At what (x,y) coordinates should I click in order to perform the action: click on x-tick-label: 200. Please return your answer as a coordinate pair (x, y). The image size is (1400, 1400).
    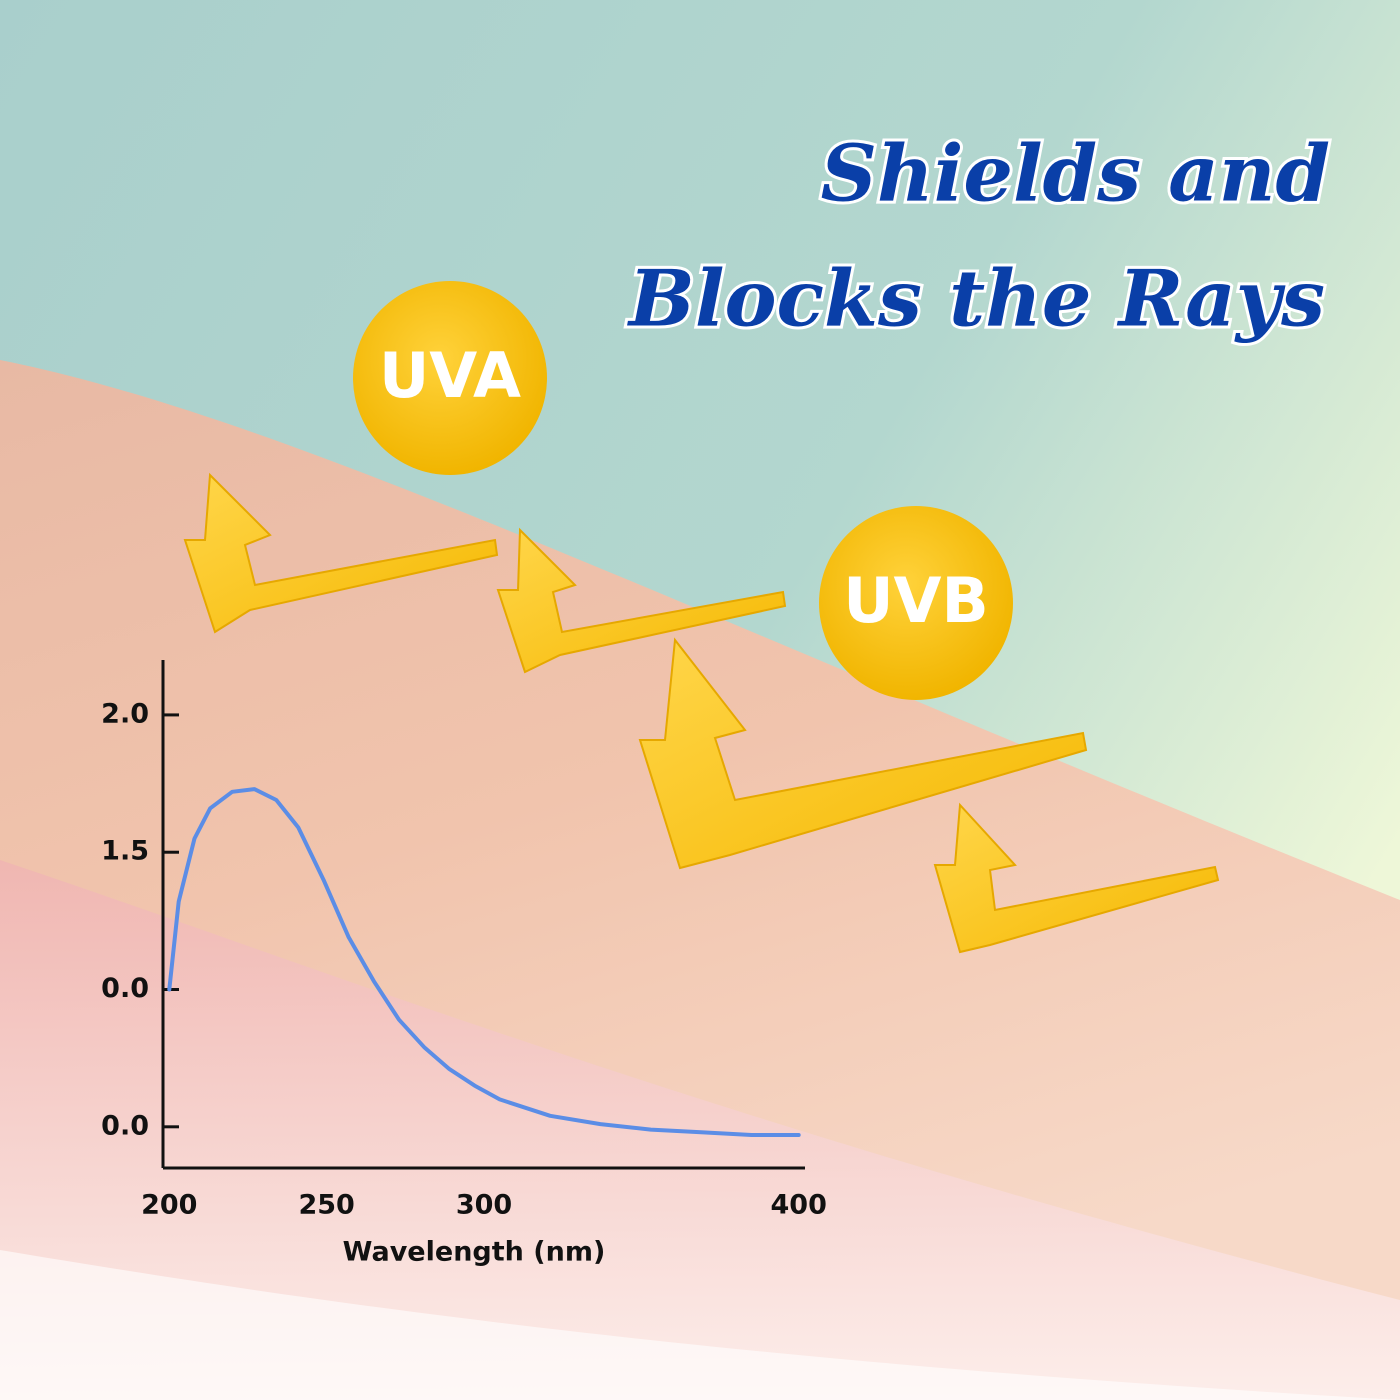
    Looking at the image, I should click on (169, 1205).